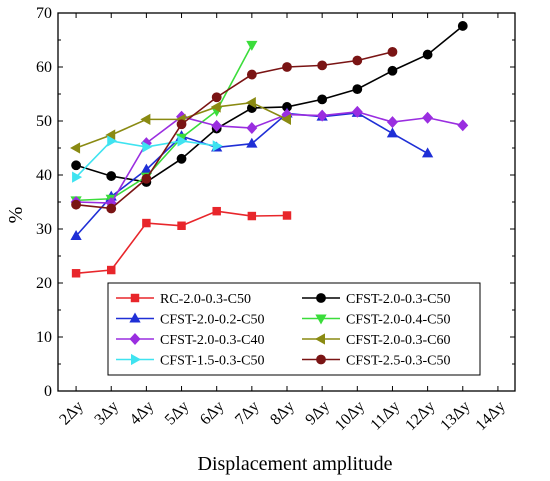 Image resolution: width=550 pixels, height=481 pixels. I want to click on x-tick-label: 10Δy, so click(350, 416).